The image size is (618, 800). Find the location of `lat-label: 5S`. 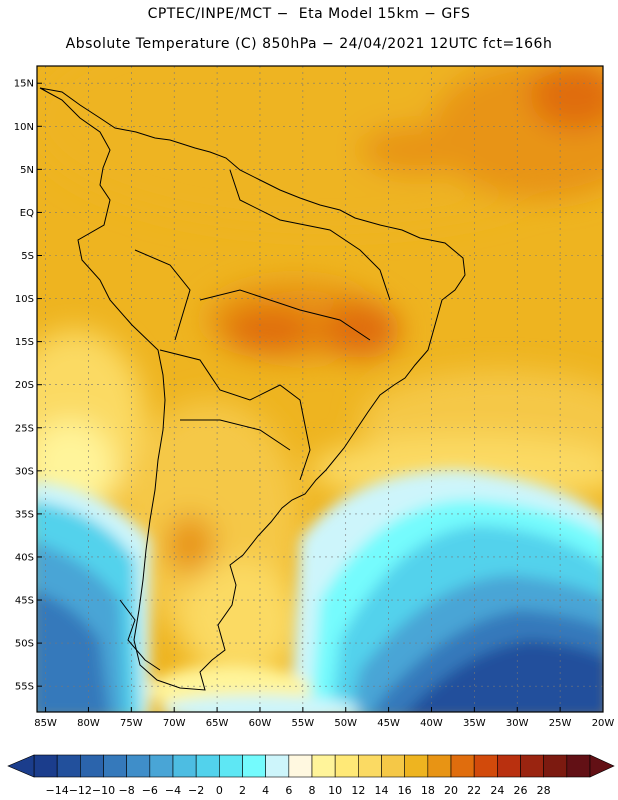

lat-label: 5S is located at coordinates (27, 256).